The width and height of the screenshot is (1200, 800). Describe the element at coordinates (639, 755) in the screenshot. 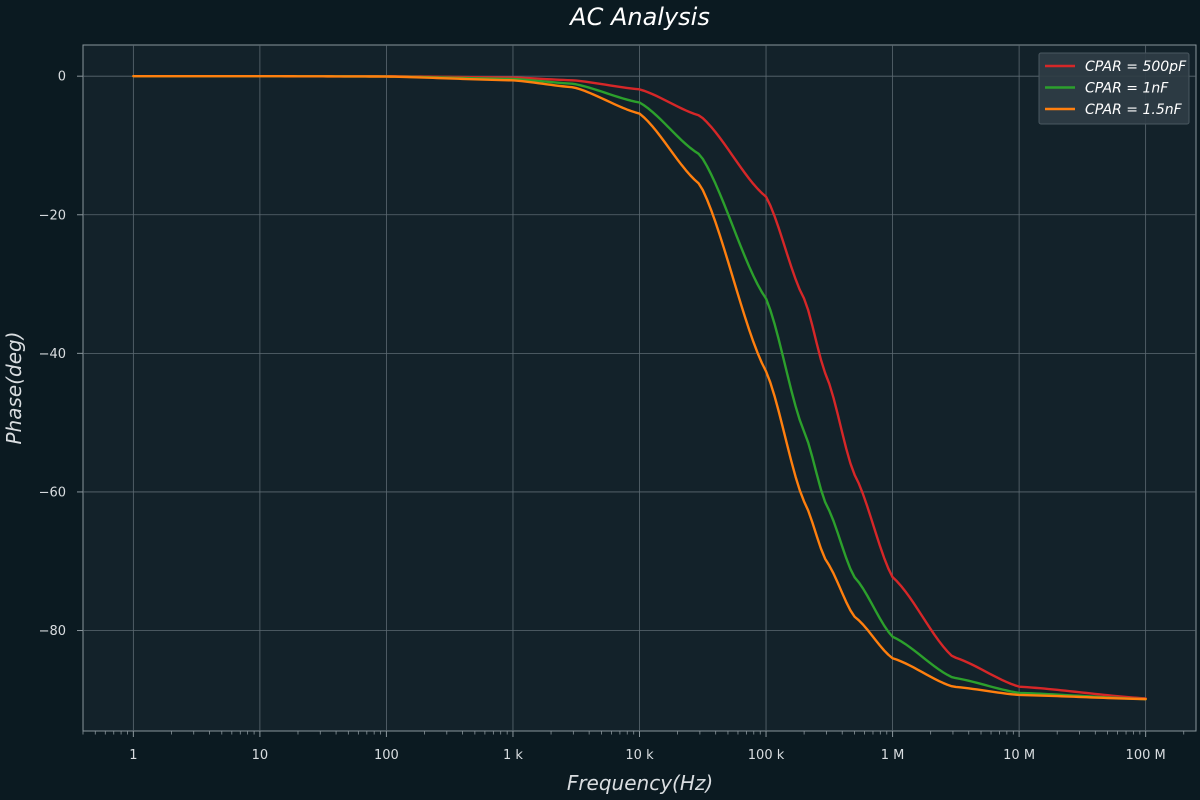

I see `x-tick-label: 10 k` at that location.